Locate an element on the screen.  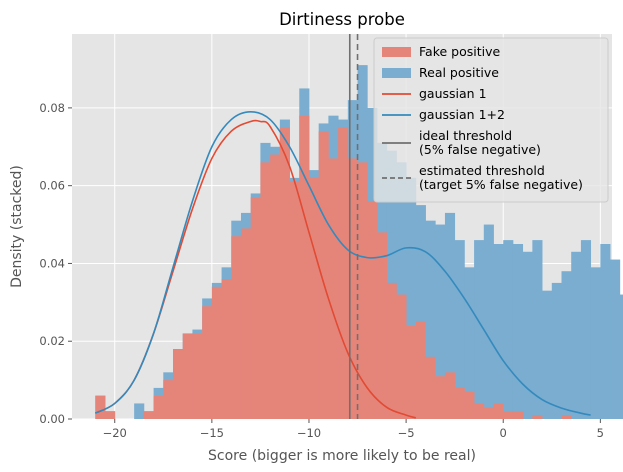
legend-label: Fake positive is located at coordinates (459, 51).